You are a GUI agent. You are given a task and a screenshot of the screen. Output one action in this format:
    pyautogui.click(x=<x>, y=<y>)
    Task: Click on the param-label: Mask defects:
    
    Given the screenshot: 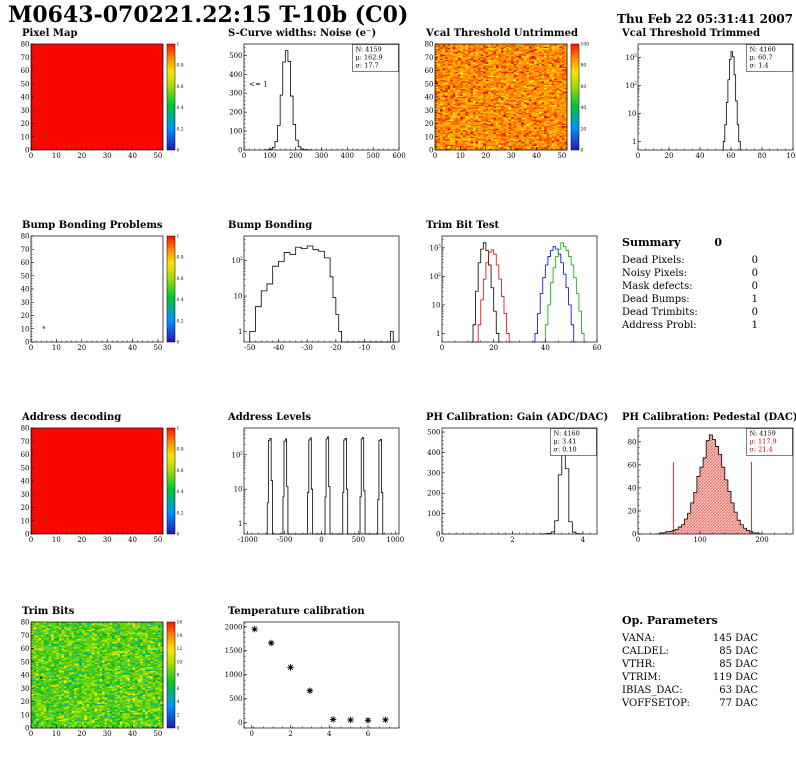 What is the action you would take?
    pyautogui.click(x=657, y=286)
    